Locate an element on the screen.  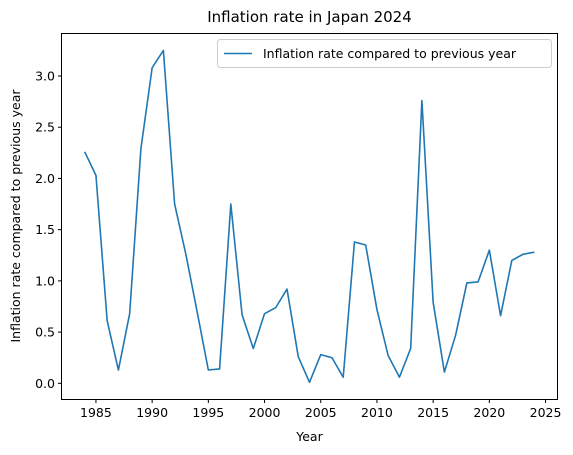
legend: Inflation rate compared to previous year is located at coordinates (384, 53).